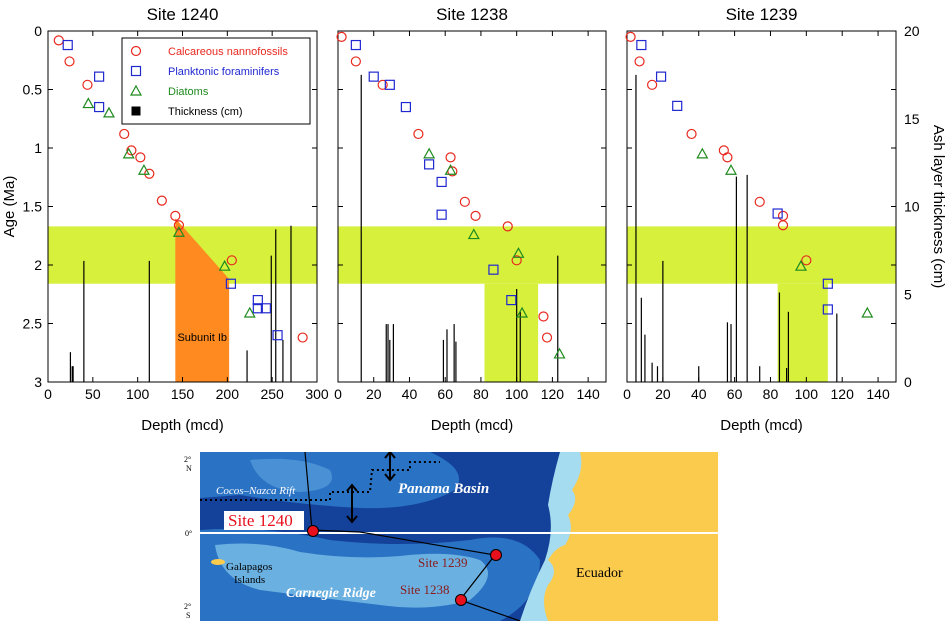  I want to click on x-tick-label: 150, so click(183, 394).